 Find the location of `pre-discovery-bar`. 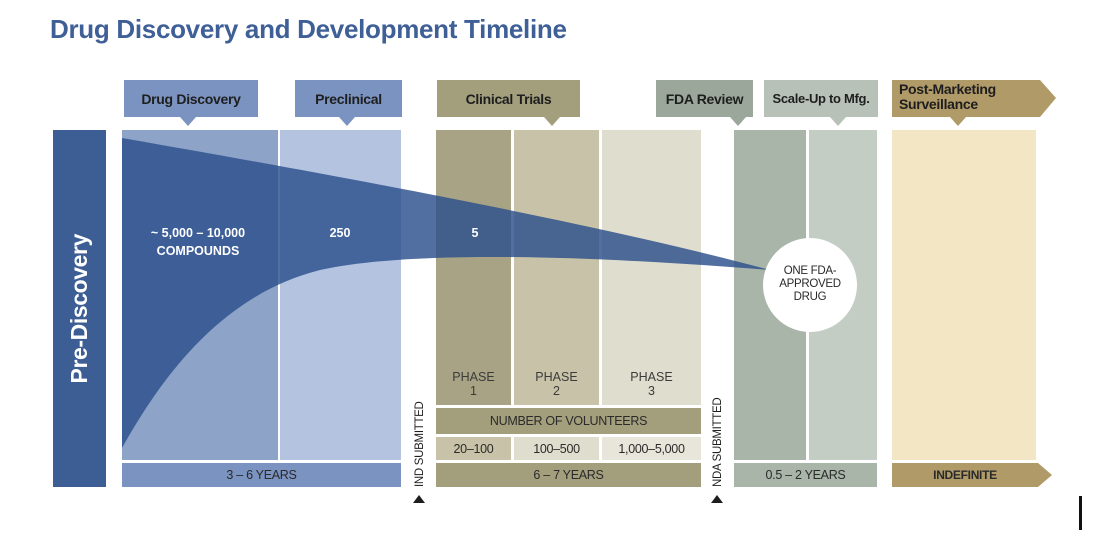

pre-discovery-bar is located at coordinates (79, 308).